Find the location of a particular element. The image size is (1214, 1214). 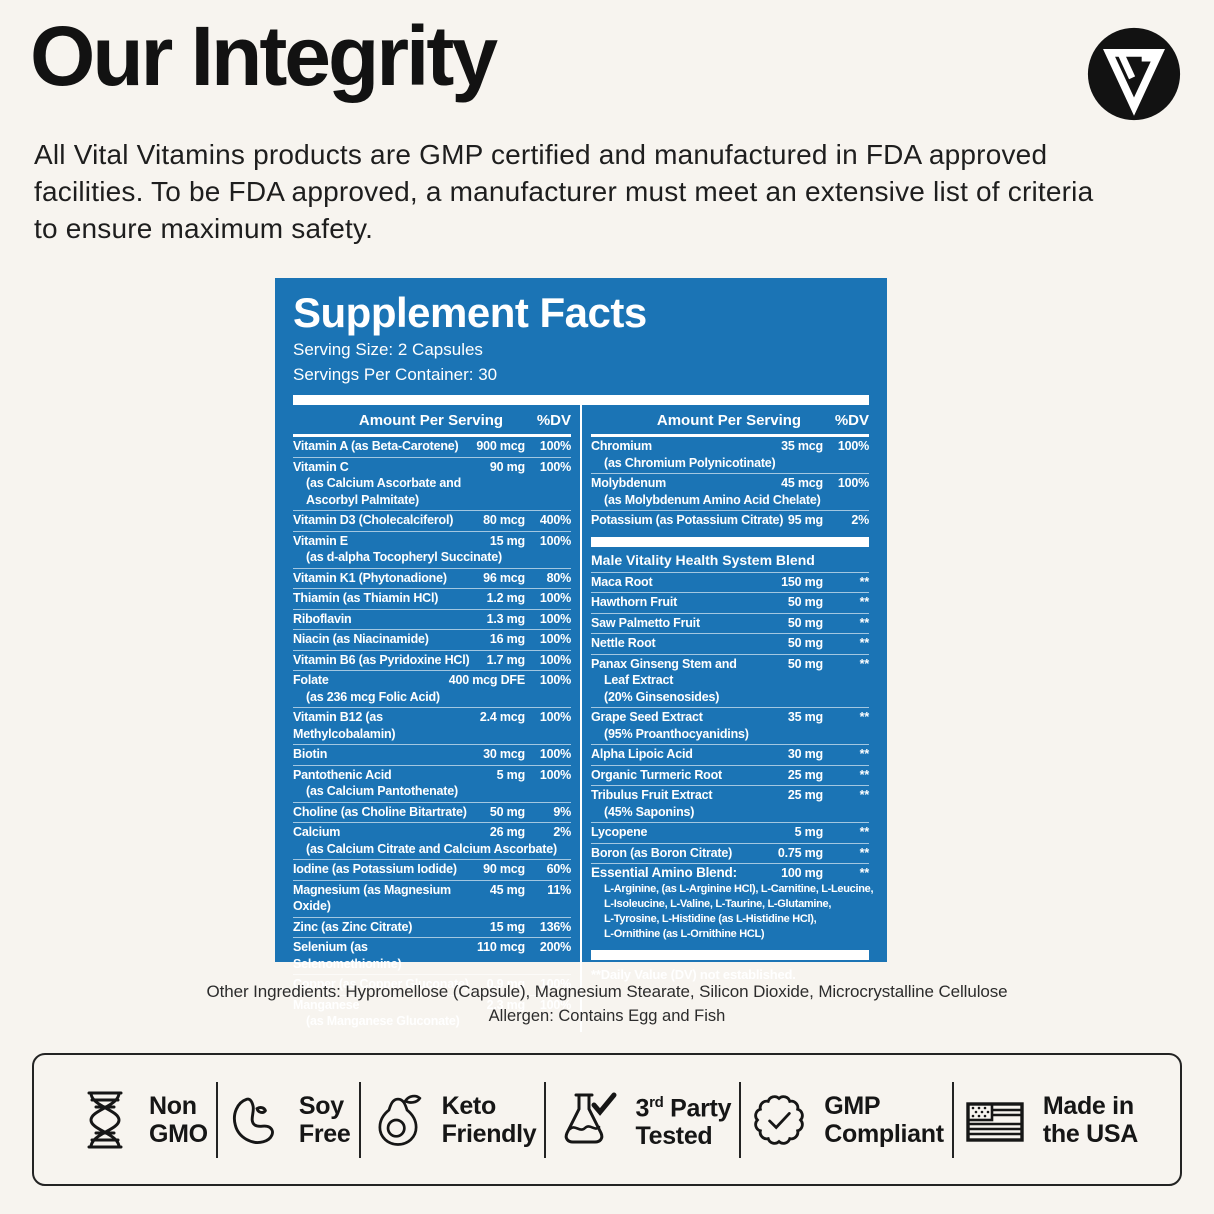

table-row: Lycopene 5 mg ** is located at coordinates (730, 832).